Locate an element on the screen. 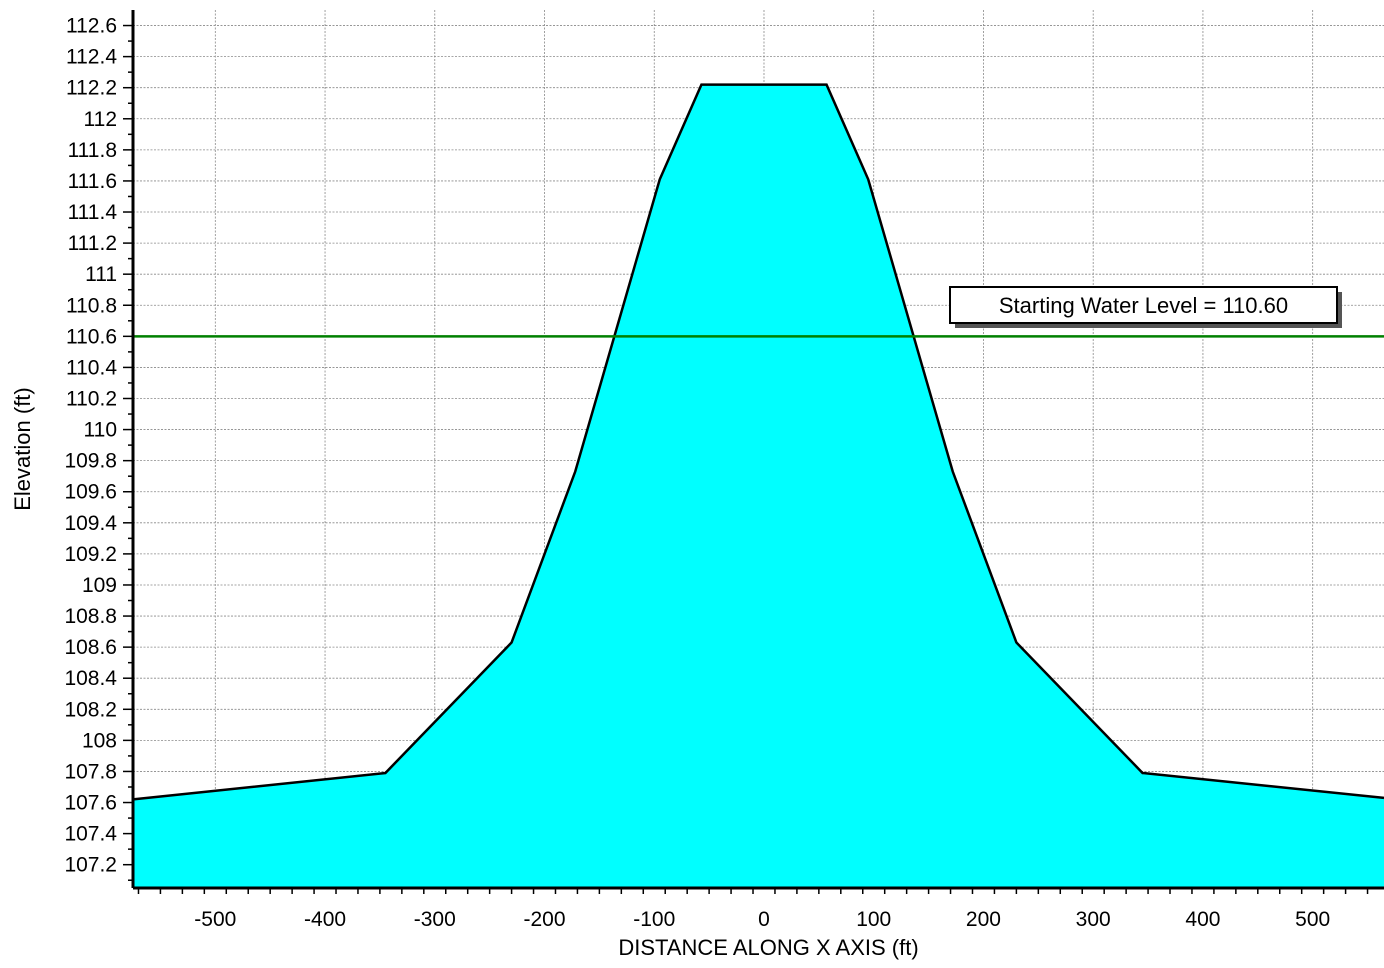 Image resolution: width=1384 pixels, height=968 pixels. y-tick-label: 108.8 is located at coordinates (90, 616).